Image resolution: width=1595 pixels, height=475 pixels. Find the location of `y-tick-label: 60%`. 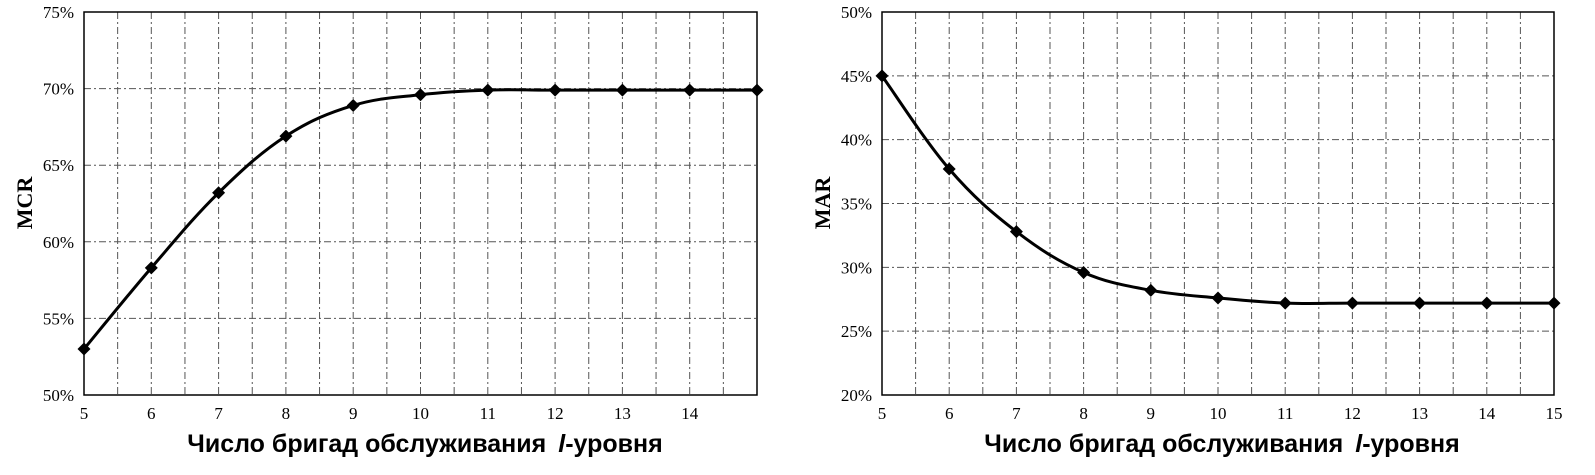

y-tick-label: 60% is located at coordinates (58, 242).